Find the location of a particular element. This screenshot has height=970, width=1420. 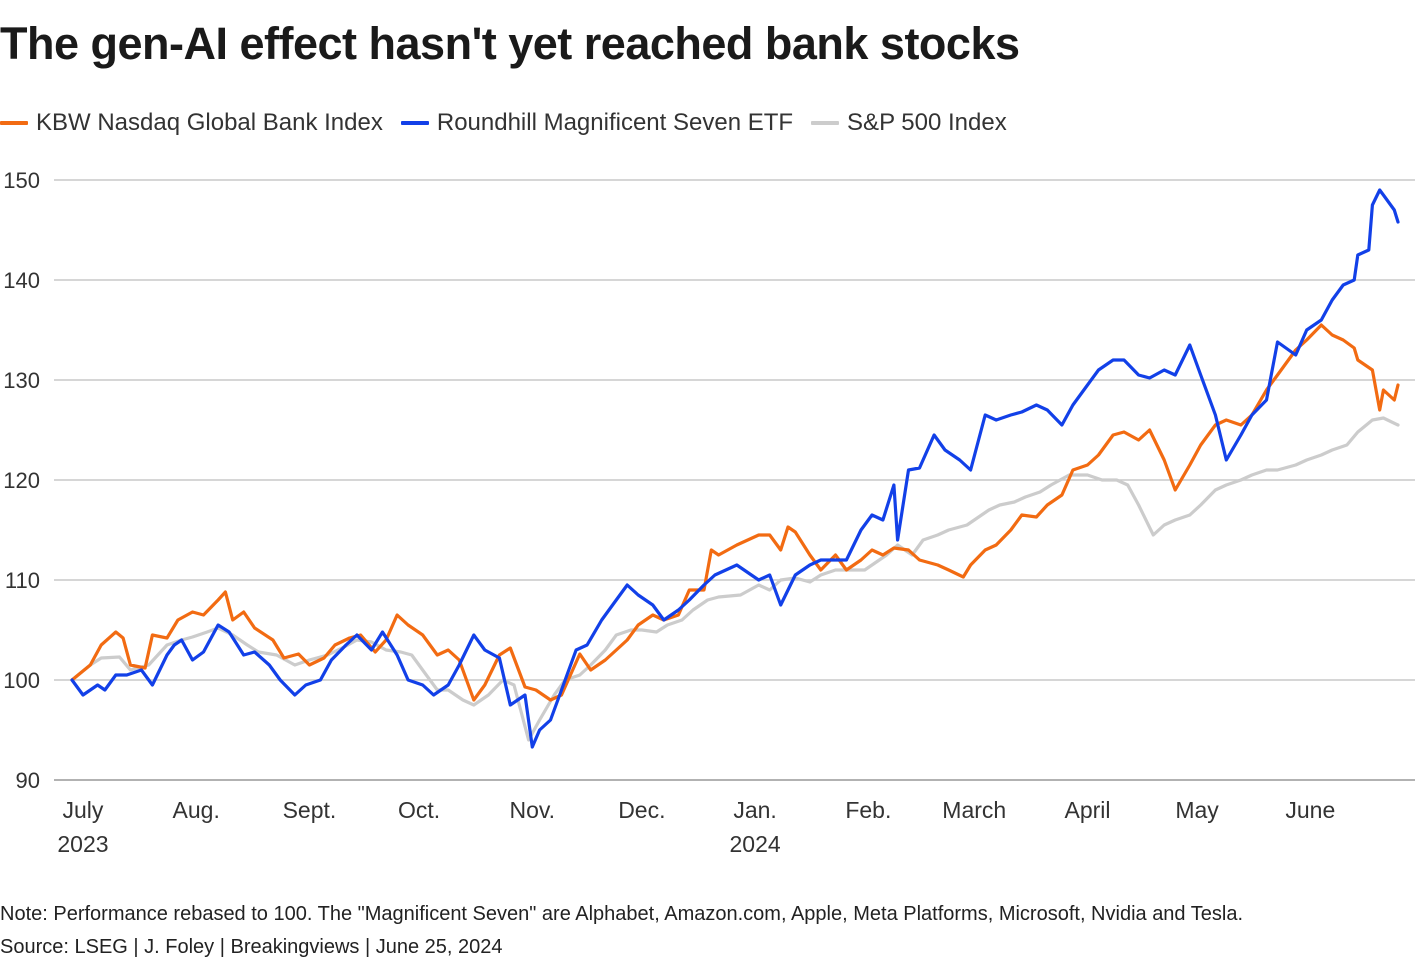

x-tick-label-aug: Aug. is located at coordinates (196, 810).